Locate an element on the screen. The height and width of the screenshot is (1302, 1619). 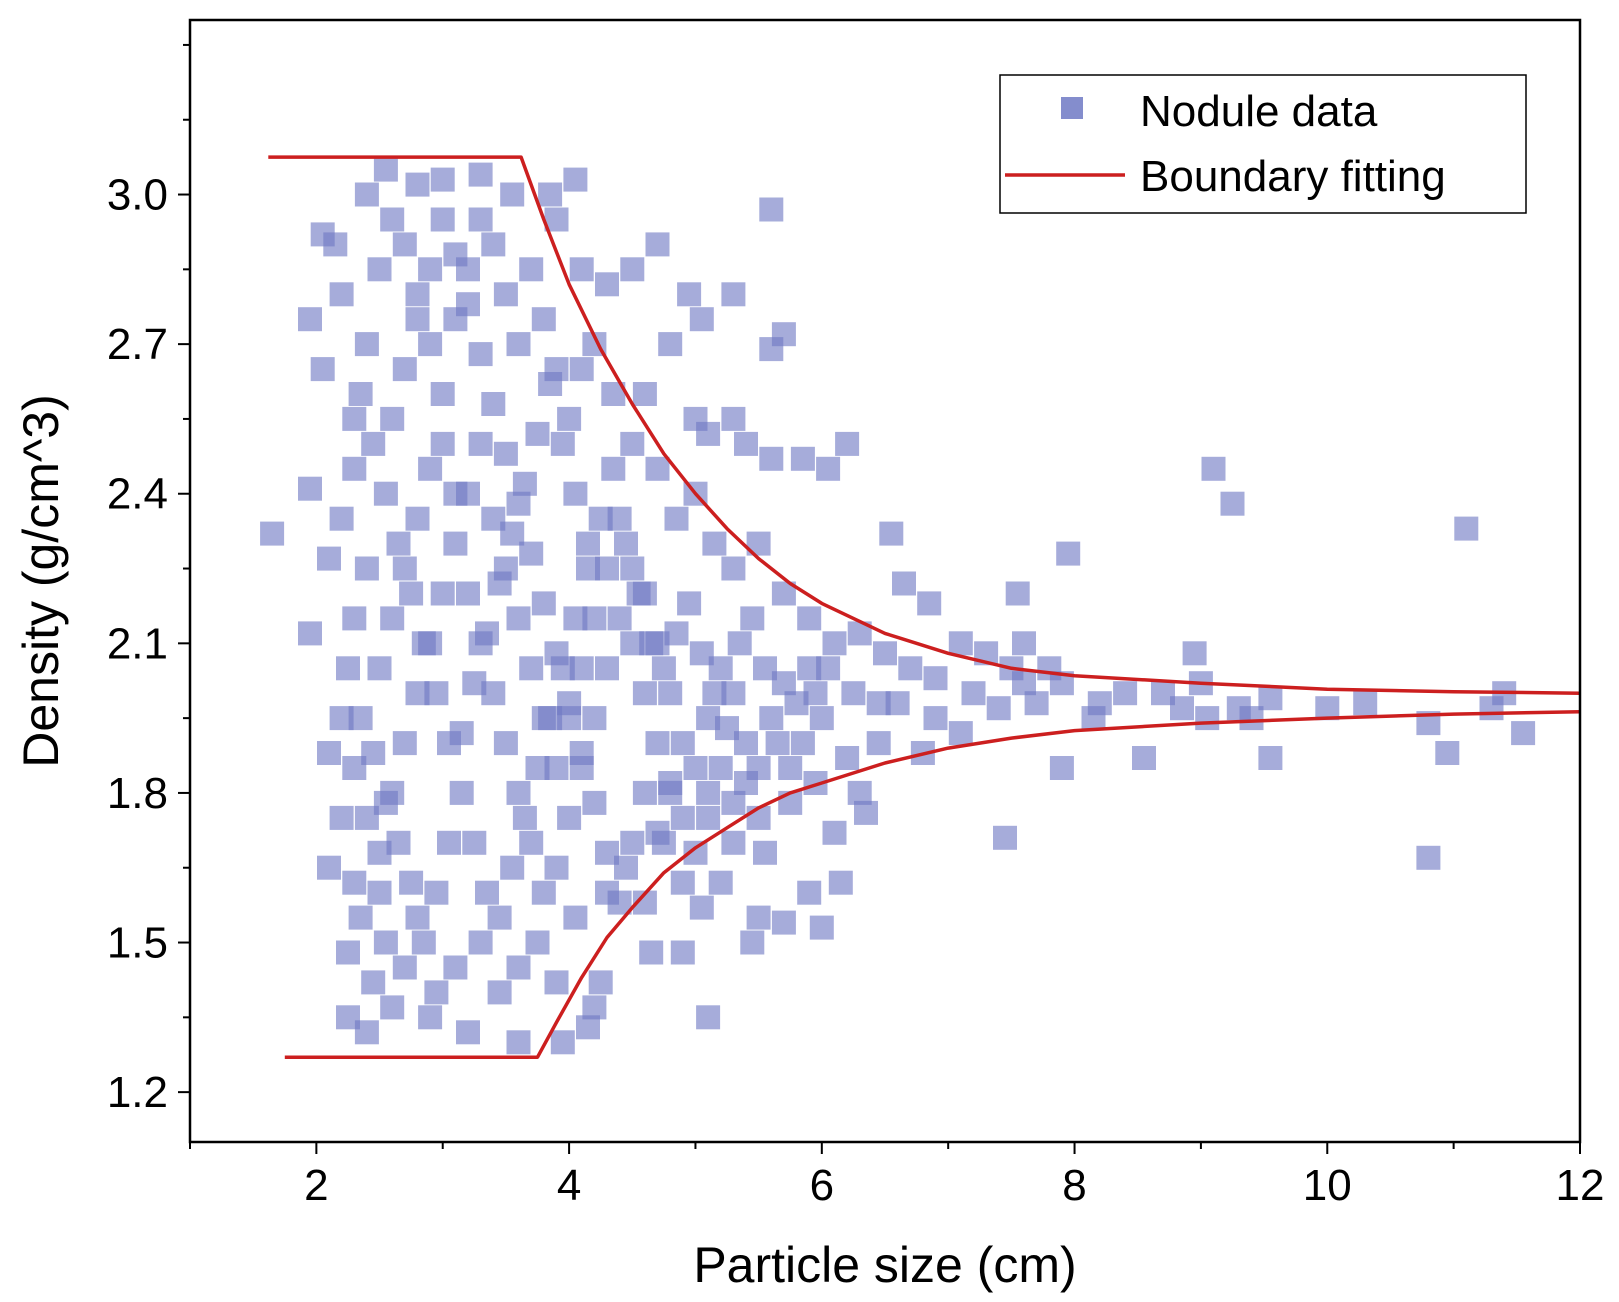
legend-label-boundary-fitting: Boundary fitting is located at coordinates (1293, 176).